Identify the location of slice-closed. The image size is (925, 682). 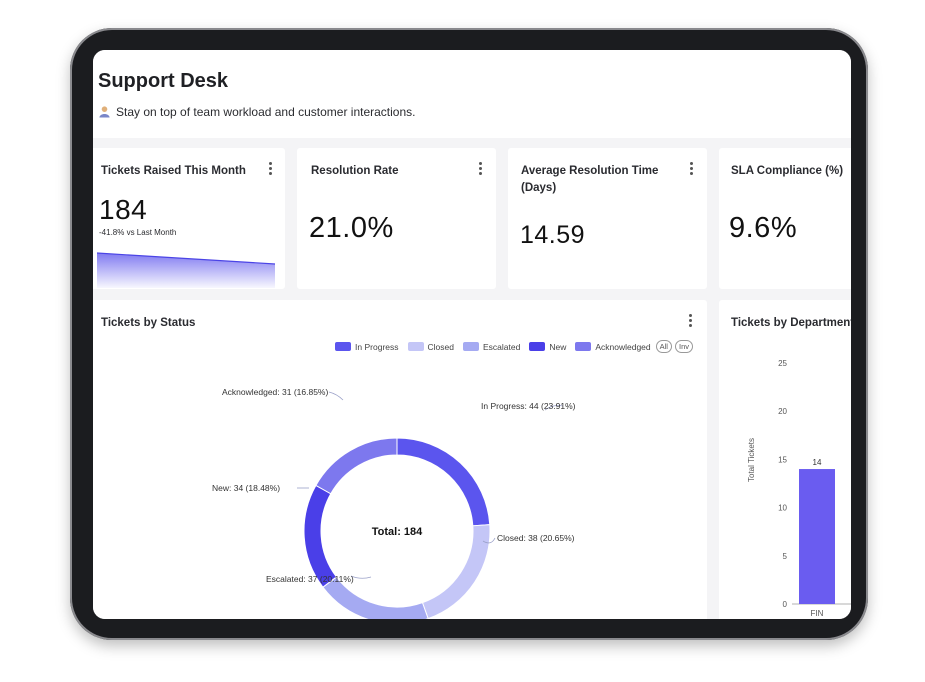
(456, 571).